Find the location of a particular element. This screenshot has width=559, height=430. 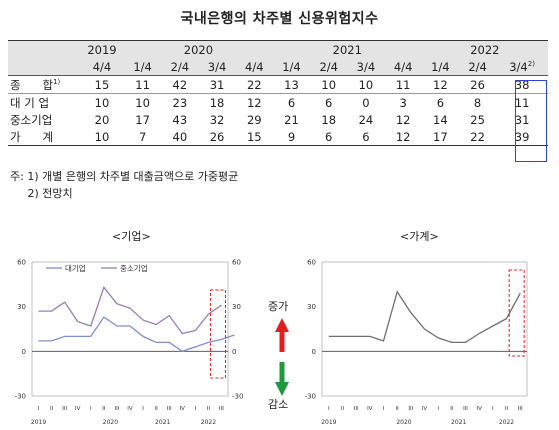

table-cell: 7 is located at coordinates (143, 137).